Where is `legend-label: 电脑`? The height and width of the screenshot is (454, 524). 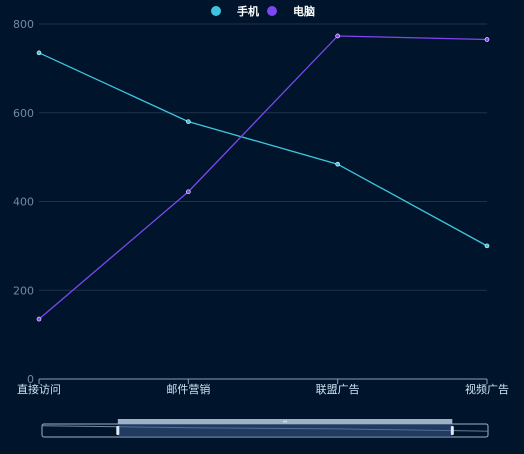
legend-label: 电脑 is located at coordinates (304, 11).